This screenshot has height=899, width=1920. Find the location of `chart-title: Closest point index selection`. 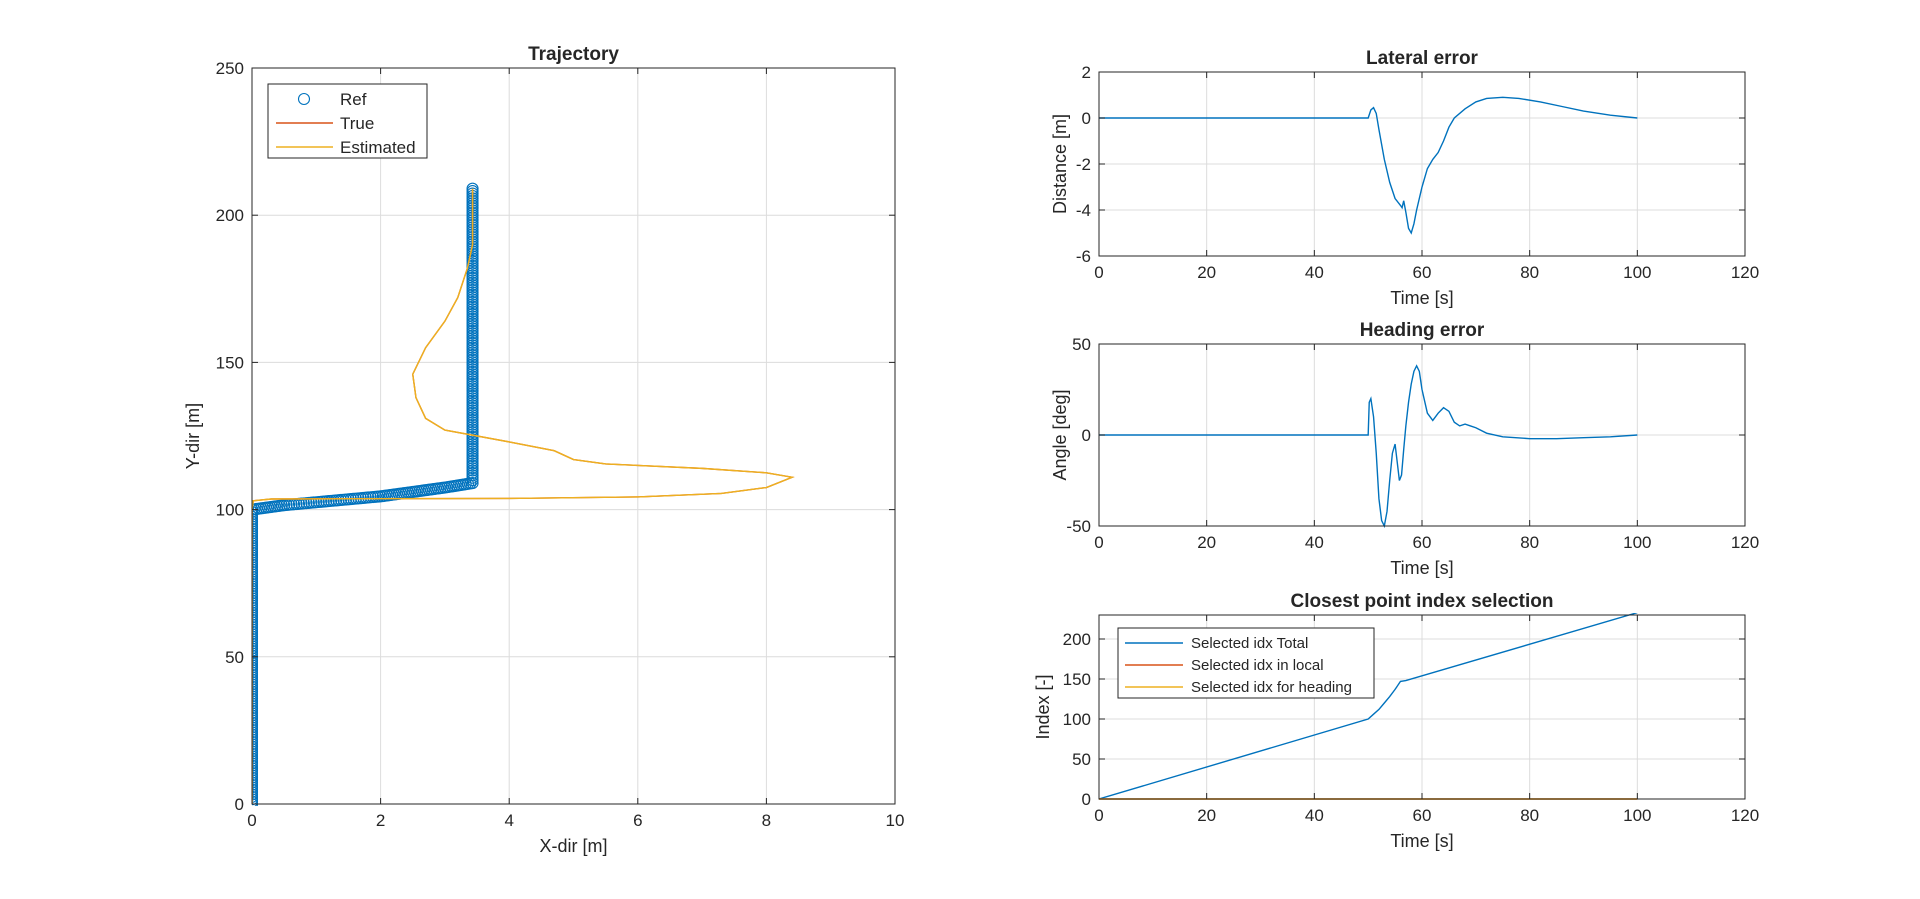

chart-title: Closest point index selection is located at coordinates (1422, 601).